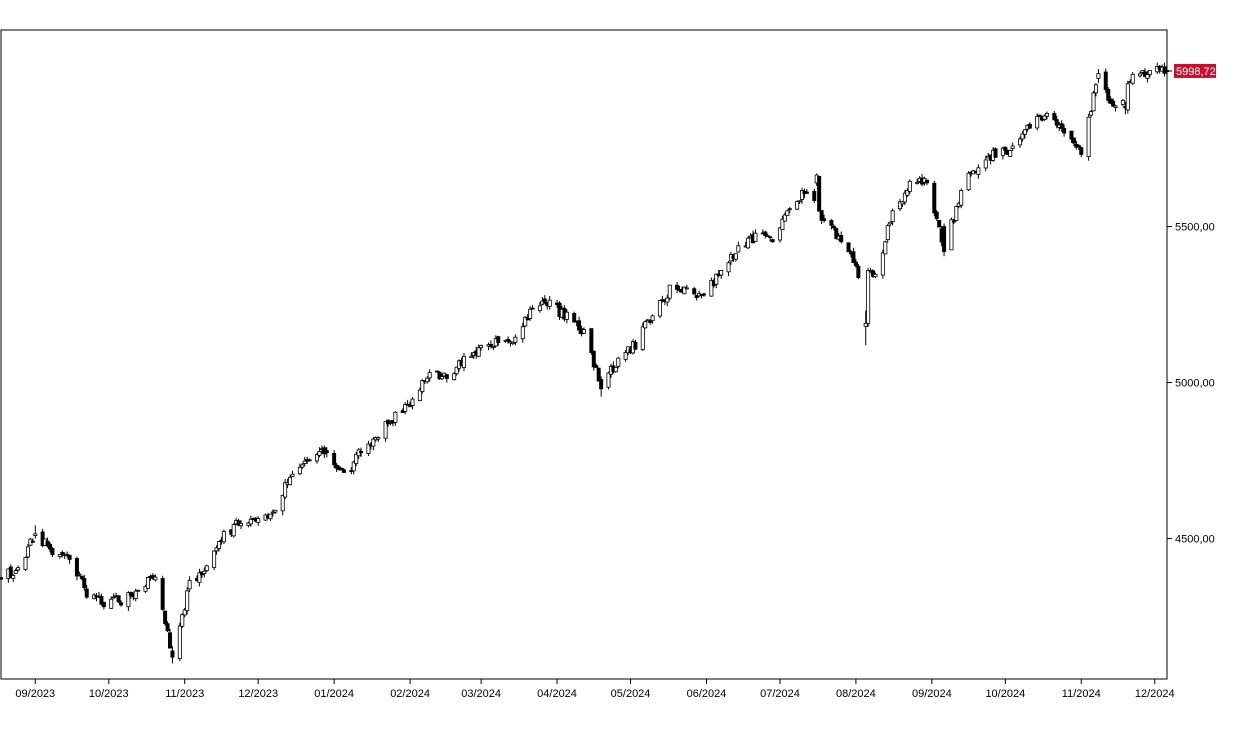 This screenshot has height=729, width=1246. I want to click on last-value-badge, so click(1195, 70).